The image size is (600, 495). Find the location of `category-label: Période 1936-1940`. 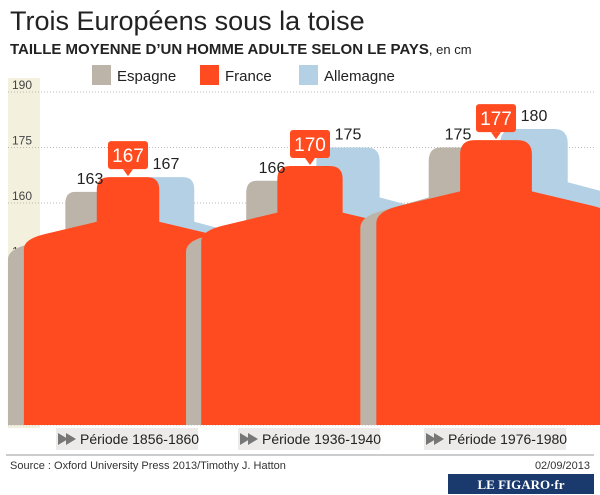

category-label: Période 1936-1940 is located at coordinates (321, 439).